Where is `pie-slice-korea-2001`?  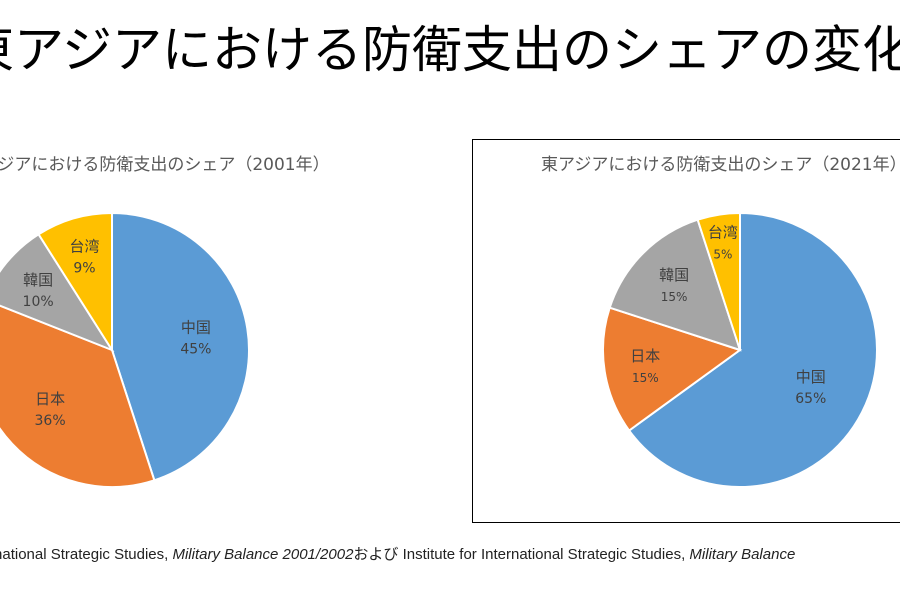 pie-slice-korea-2001 is located at coordinates (57, 292).